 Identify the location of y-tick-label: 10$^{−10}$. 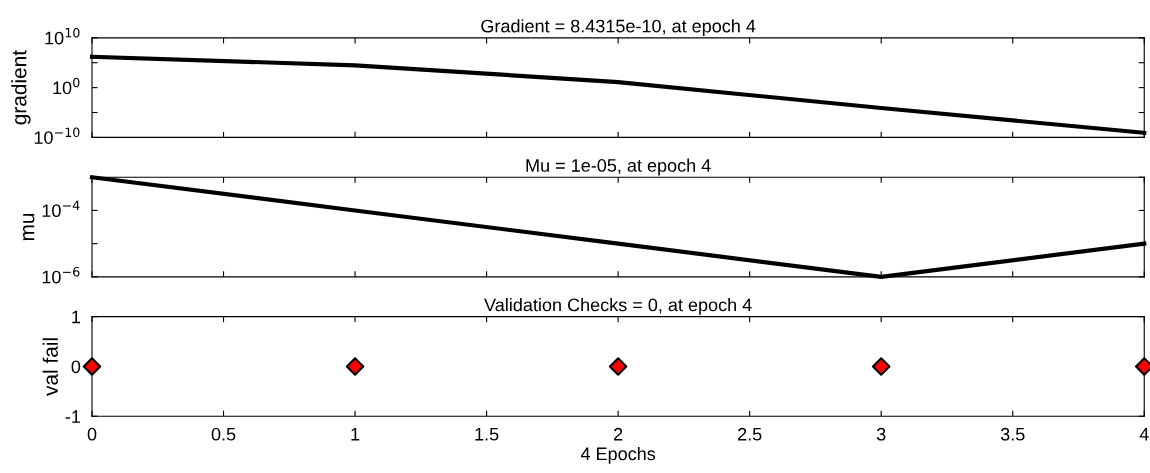
(57, 135).